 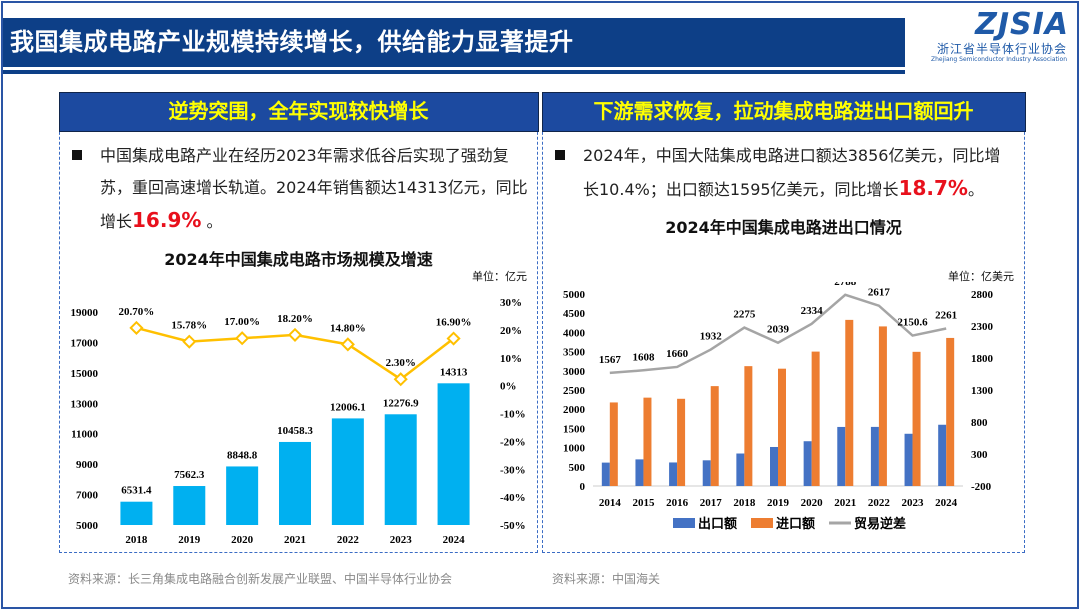 What do you see at coordinates (454, 72) in the screenshot?
I see `title-divider` at bounding box center [454, 72].